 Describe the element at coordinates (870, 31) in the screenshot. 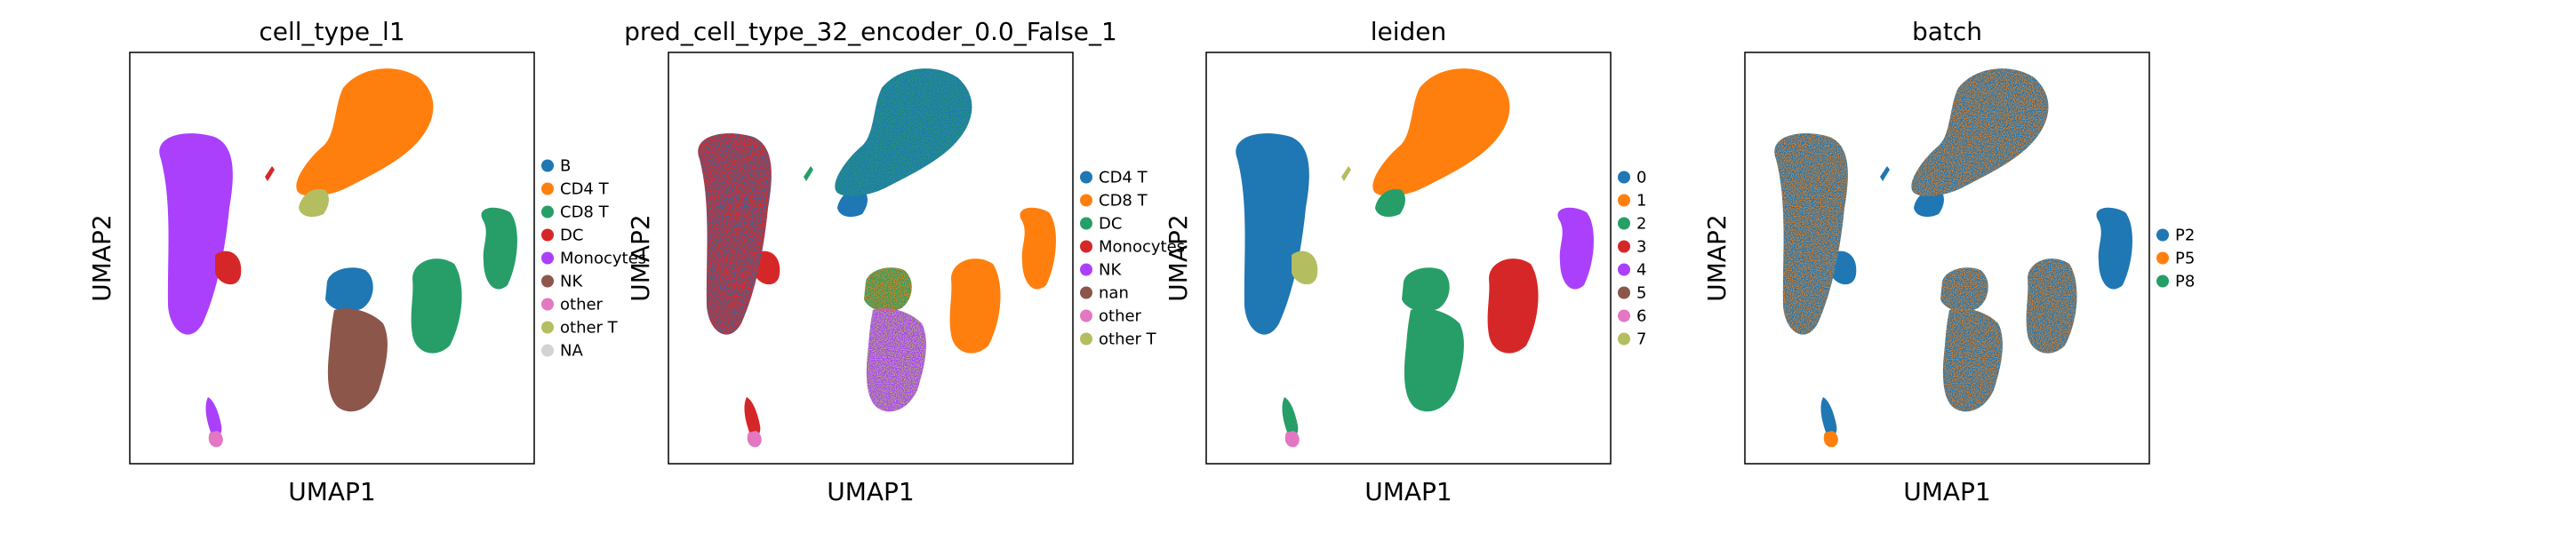

I see `panel-title: pred_cell_type_32_encoder_0.0_False_1` at that location.